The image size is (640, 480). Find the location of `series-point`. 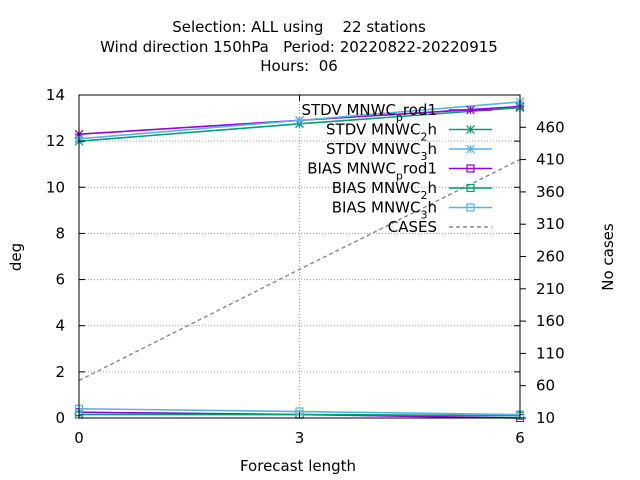

series-point is located at coordinates (299, 120).